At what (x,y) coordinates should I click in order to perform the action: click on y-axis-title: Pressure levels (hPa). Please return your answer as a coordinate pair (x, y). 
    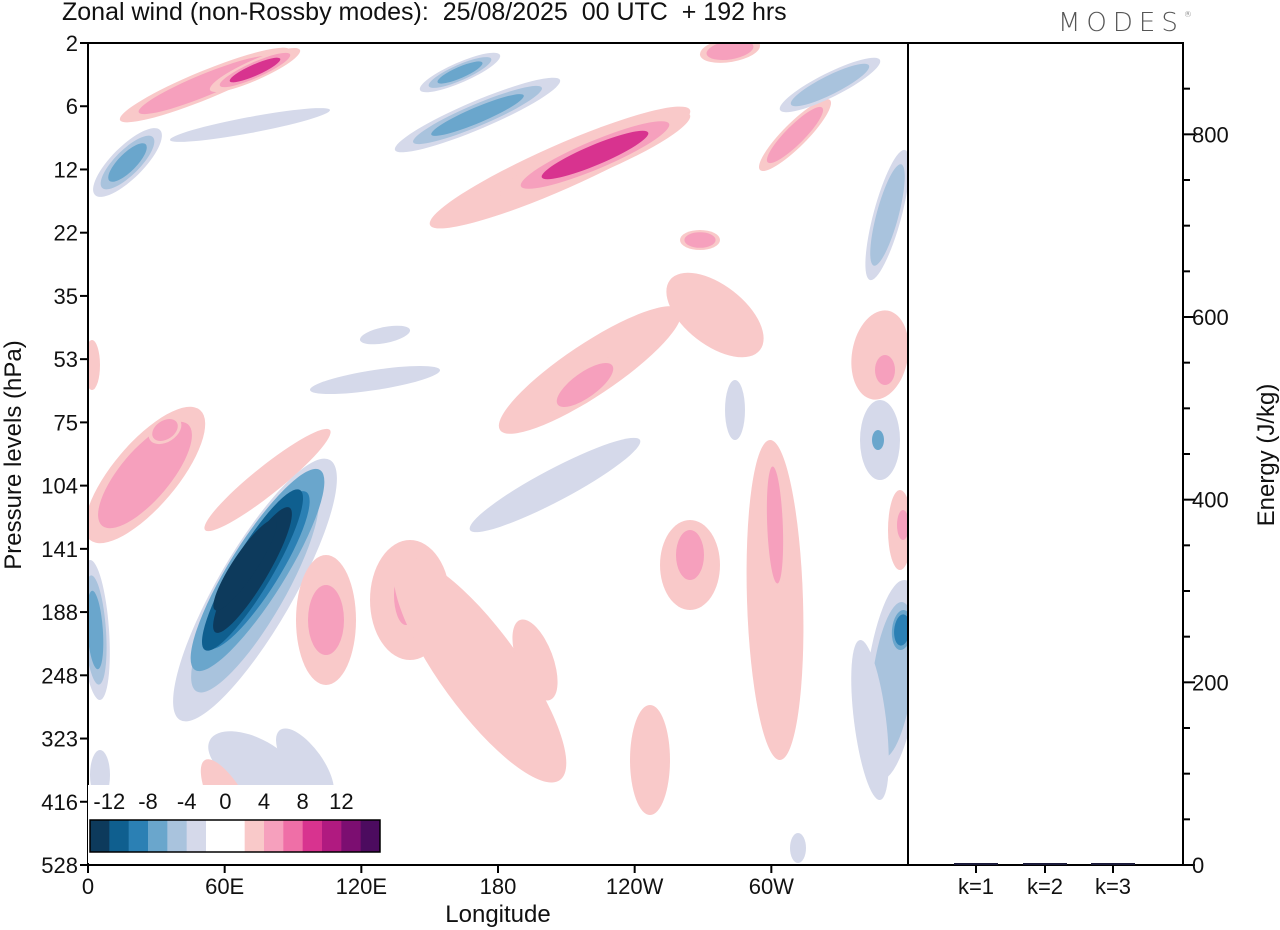
    Looking at the image, I should click on (13, 454).